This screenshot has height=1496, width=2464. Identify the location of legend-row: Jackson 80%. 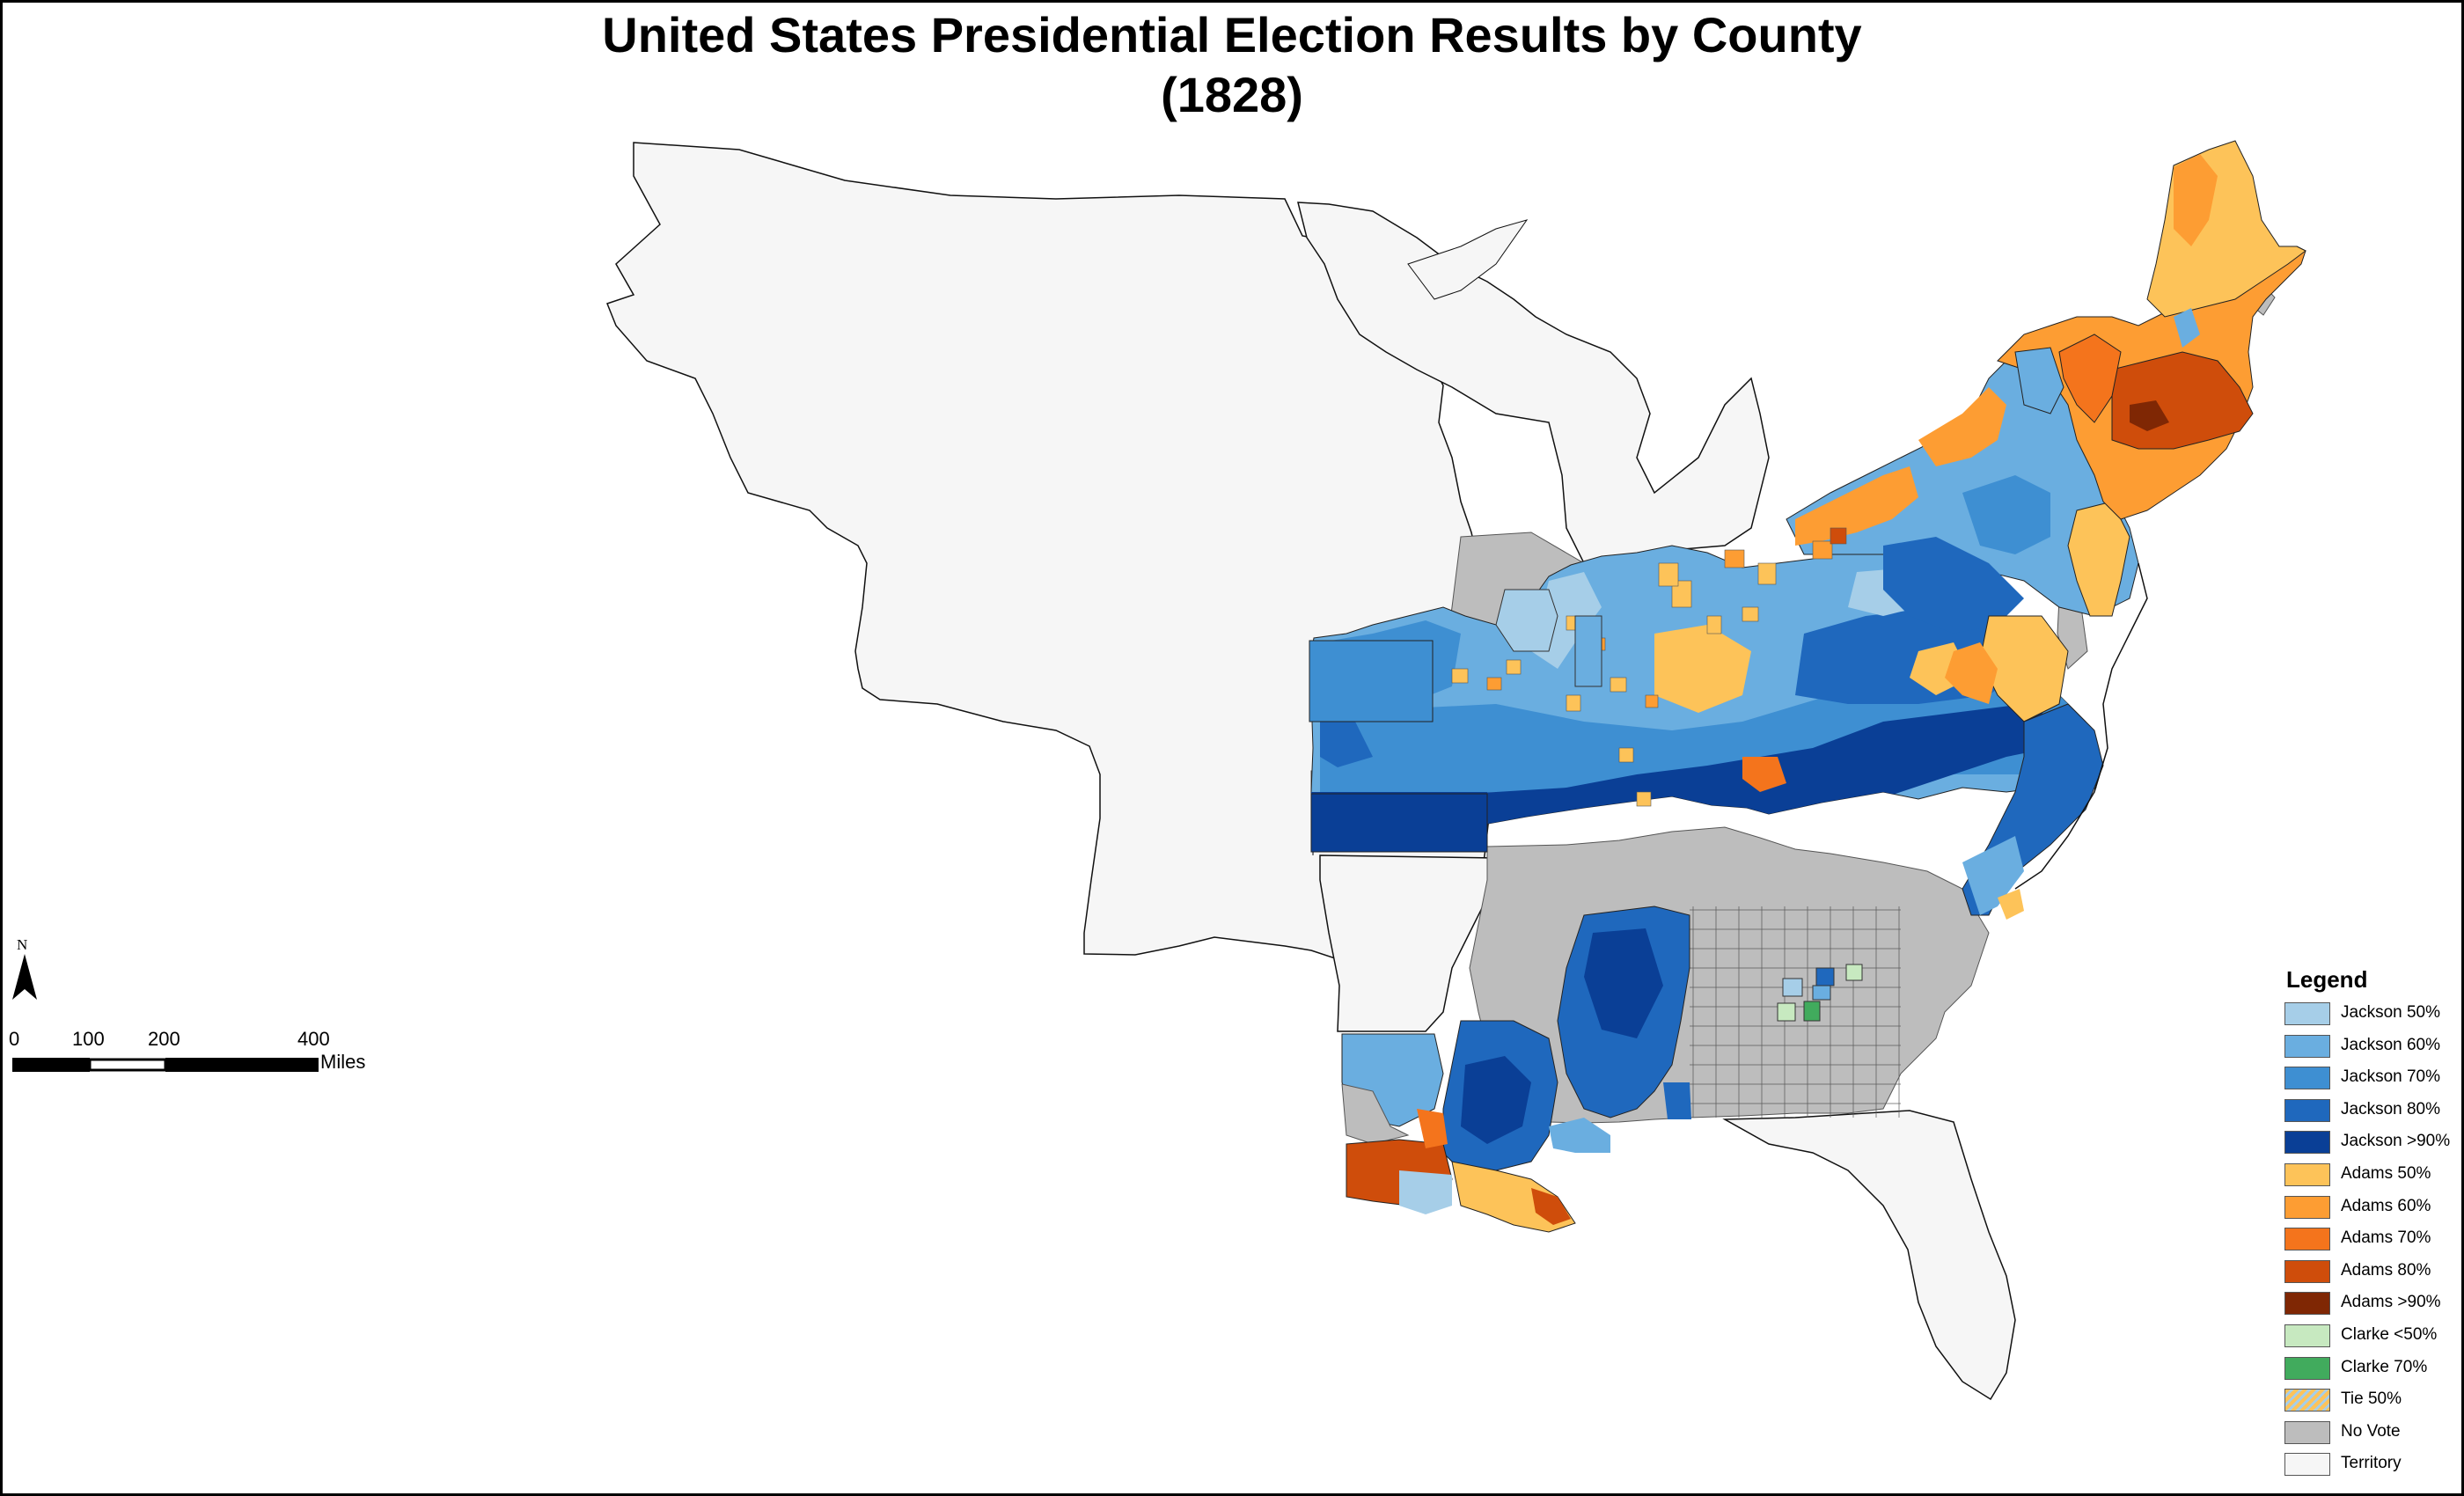
(2372, 1114).